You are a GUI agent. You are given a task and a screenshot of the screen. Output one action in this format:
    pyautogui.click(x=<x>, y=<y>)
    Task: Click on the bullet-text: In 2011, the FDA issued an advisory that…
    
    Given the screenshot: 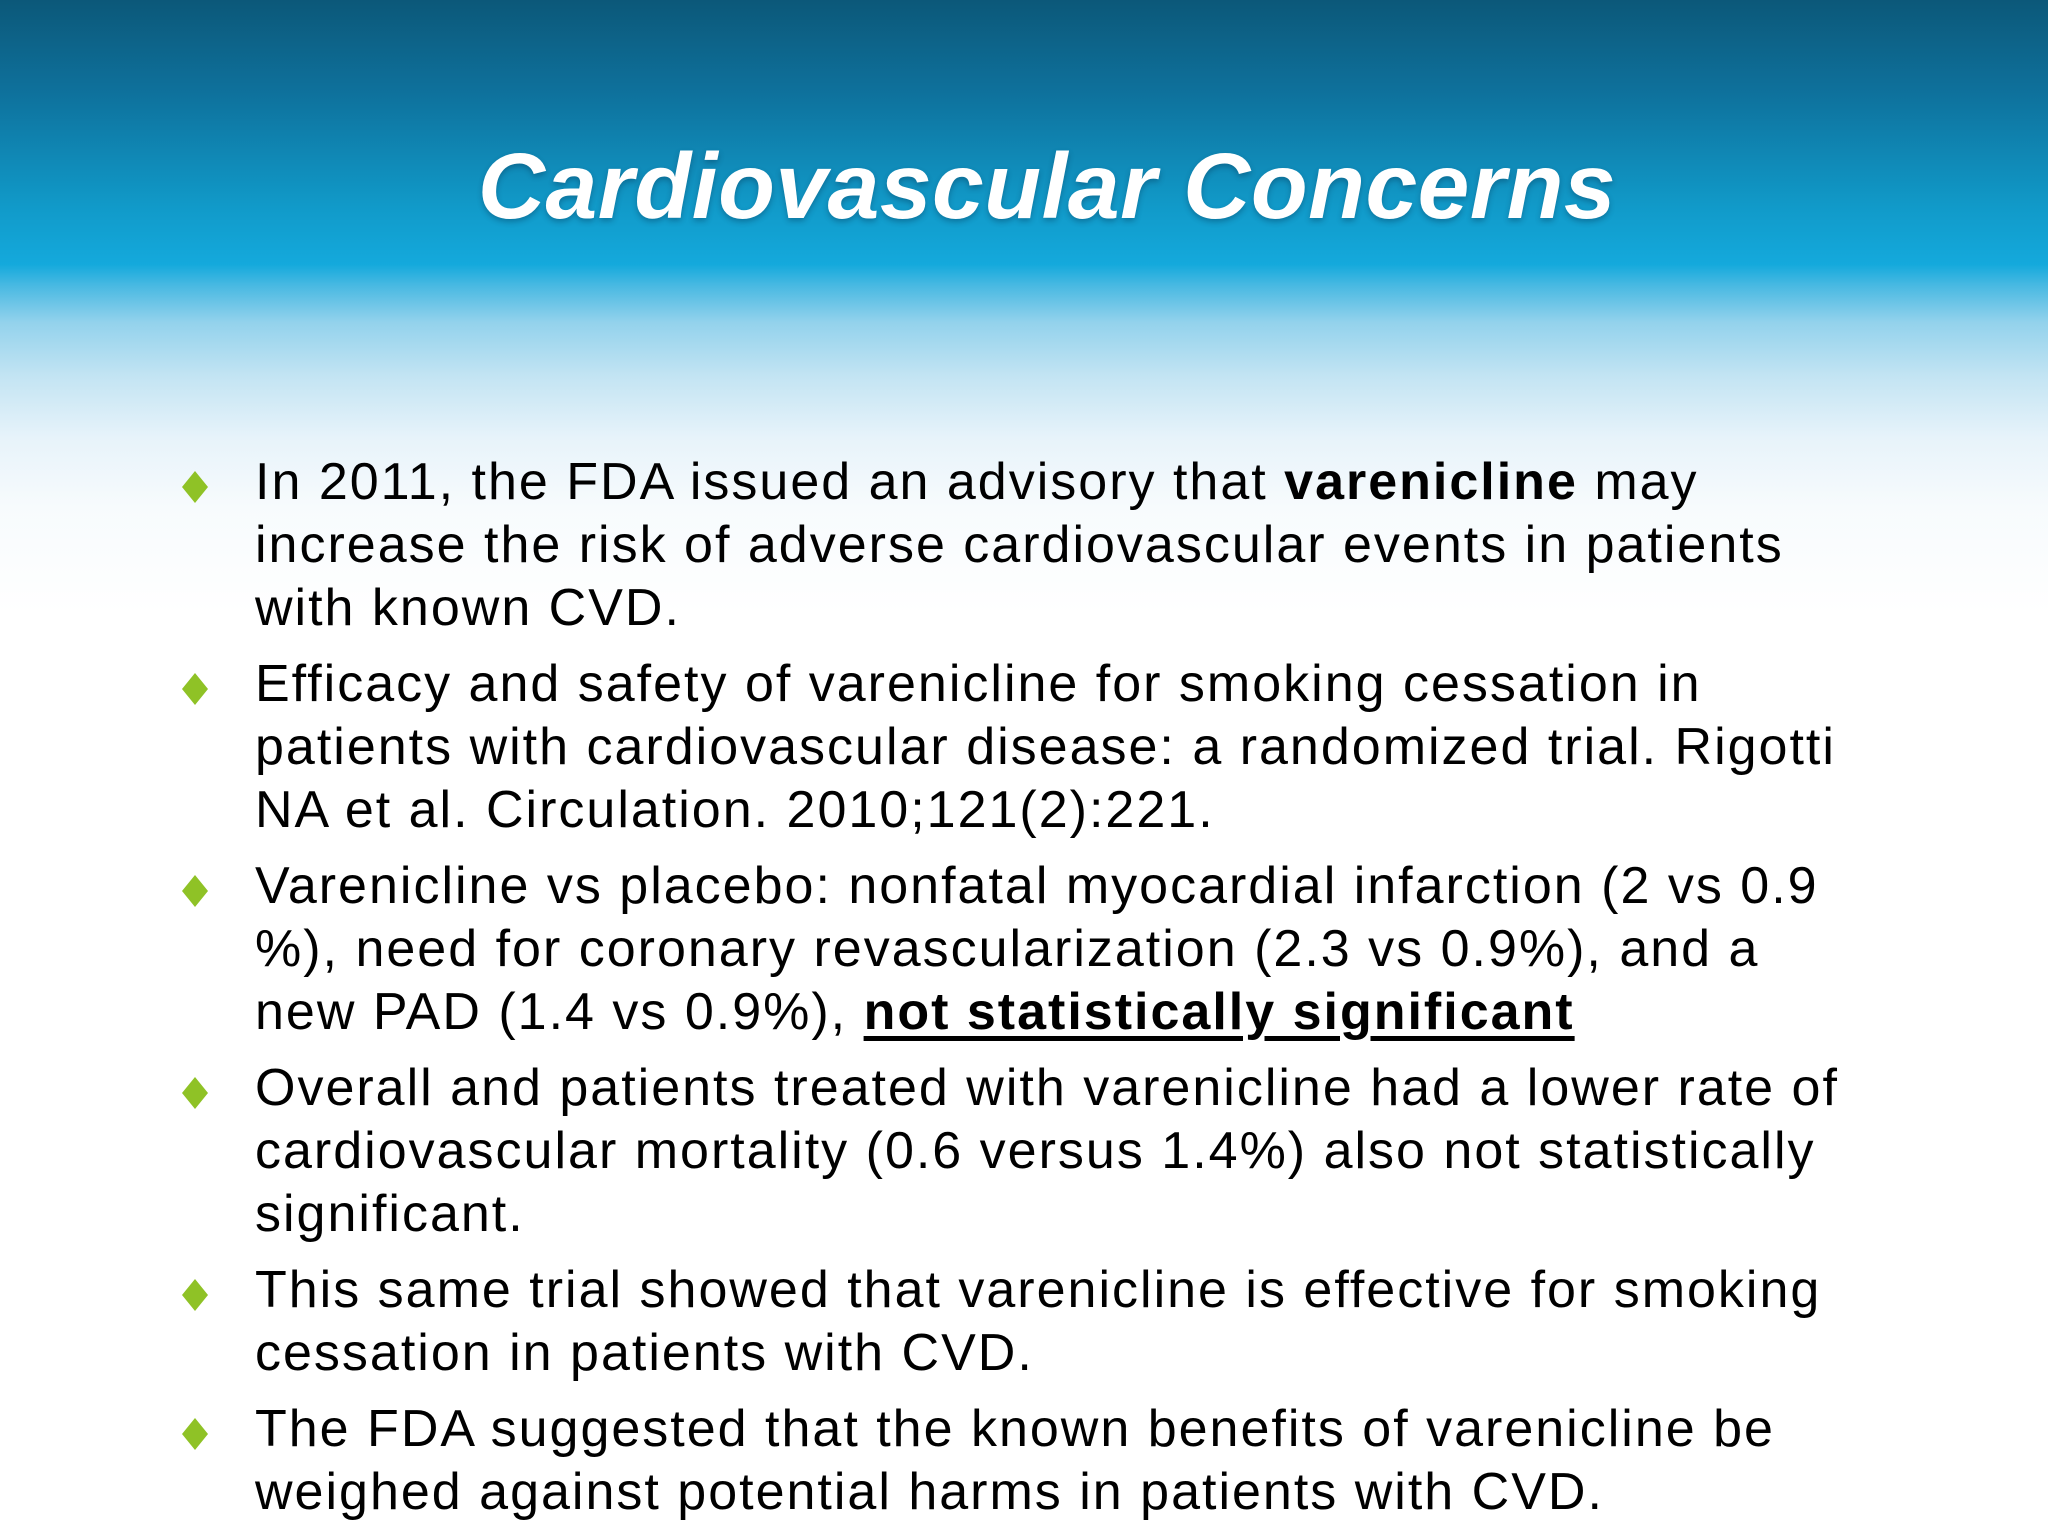 What is the action you would take?
    pyautogui.click(x=1019, y=545)
    